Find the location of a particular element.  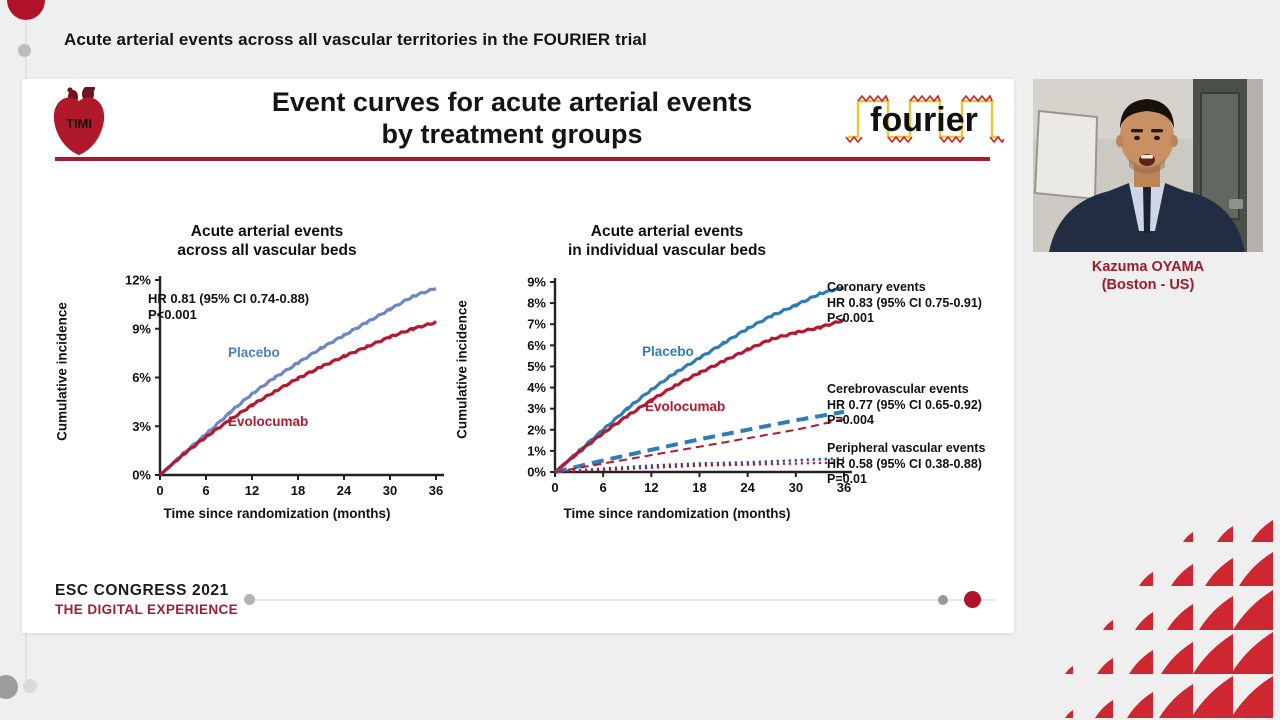

fourier-logo-text: fourier is located at coordinates (924, 120).